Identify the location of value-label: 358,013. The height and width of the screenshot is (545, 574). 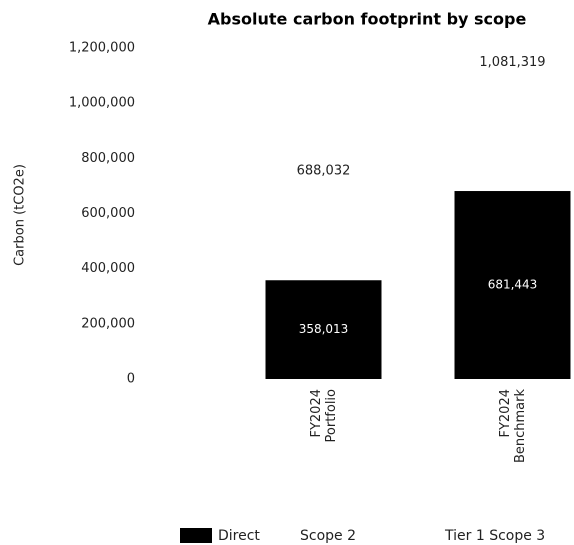
(324, 329).